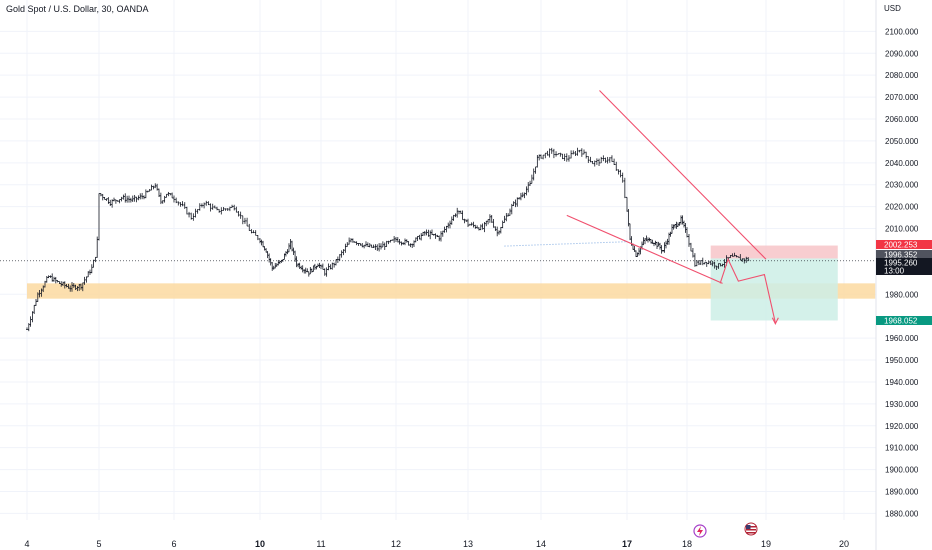  I want to click on stop-zone, so click(774, 252).